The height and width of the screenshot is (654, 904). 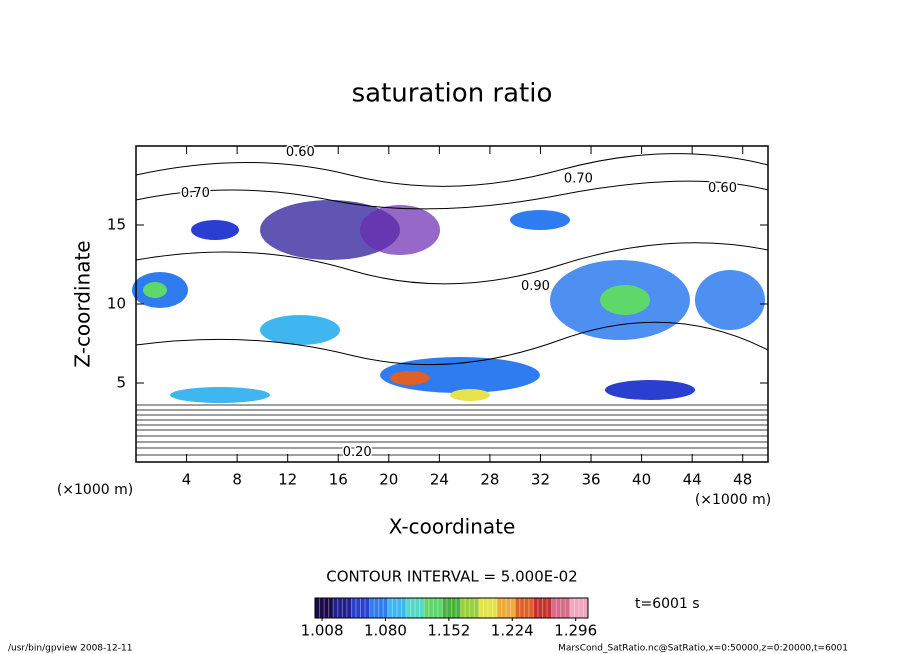 What do you see at coordinates (357, 452) in the screenshot?
I see `contour-label: 0.20` at bounding box center [357, 452].